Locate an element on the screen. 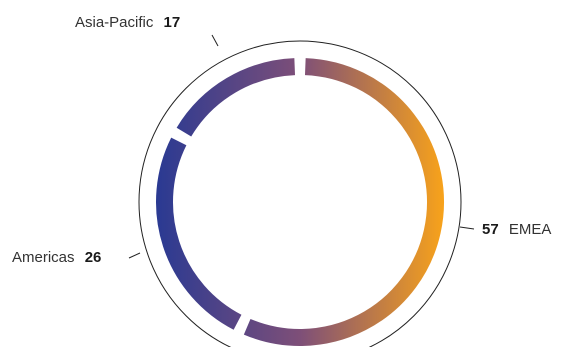  slice-asia-pacific is located at coordinates (236, 97).